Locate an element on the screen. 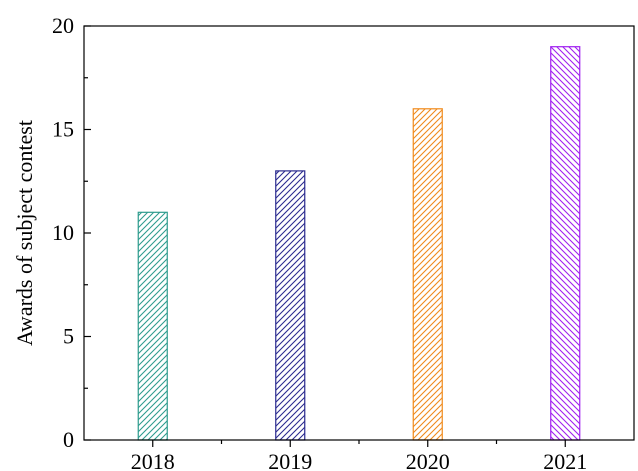  x-tick-label: 2019 is located at coordinates (290, 460).